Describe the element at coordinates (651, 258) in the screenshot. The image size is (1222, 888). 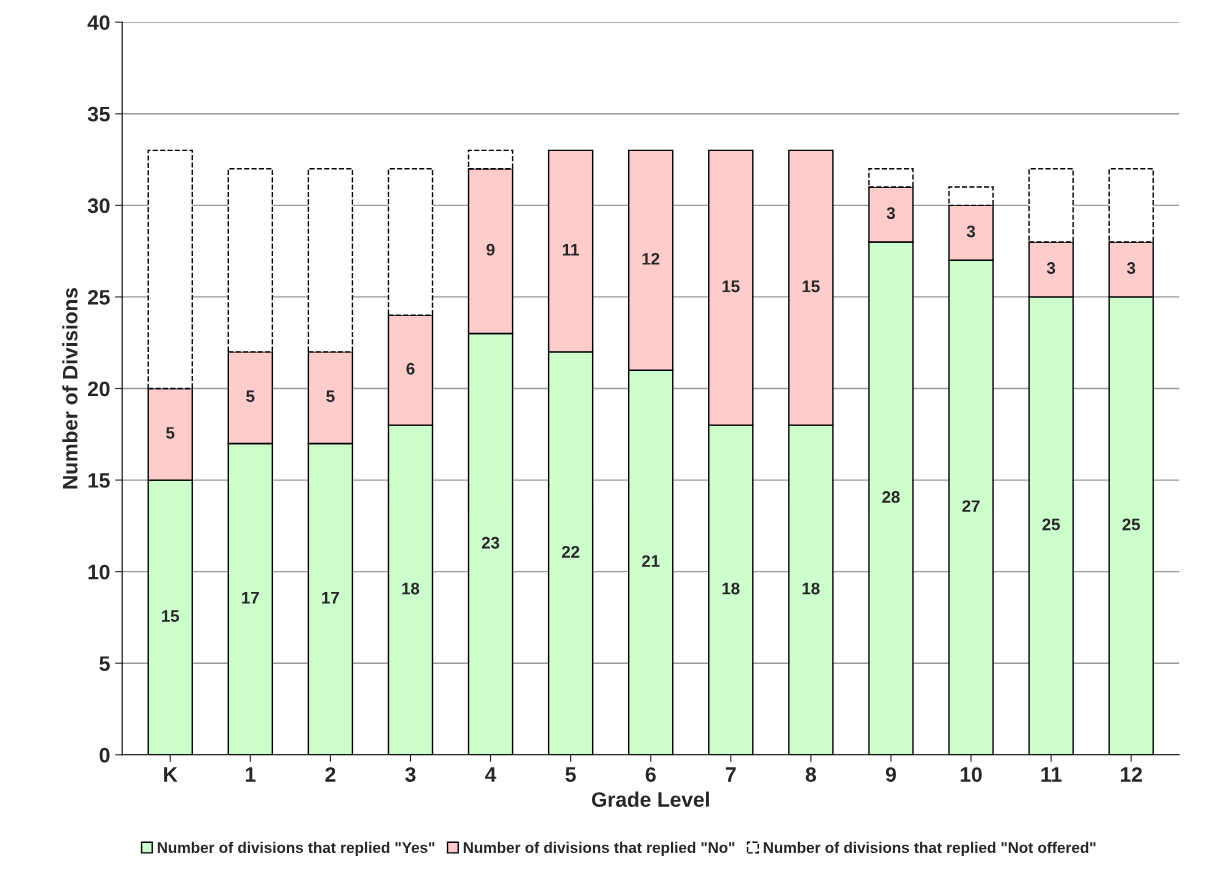
I see `data-label: 12` at that location.